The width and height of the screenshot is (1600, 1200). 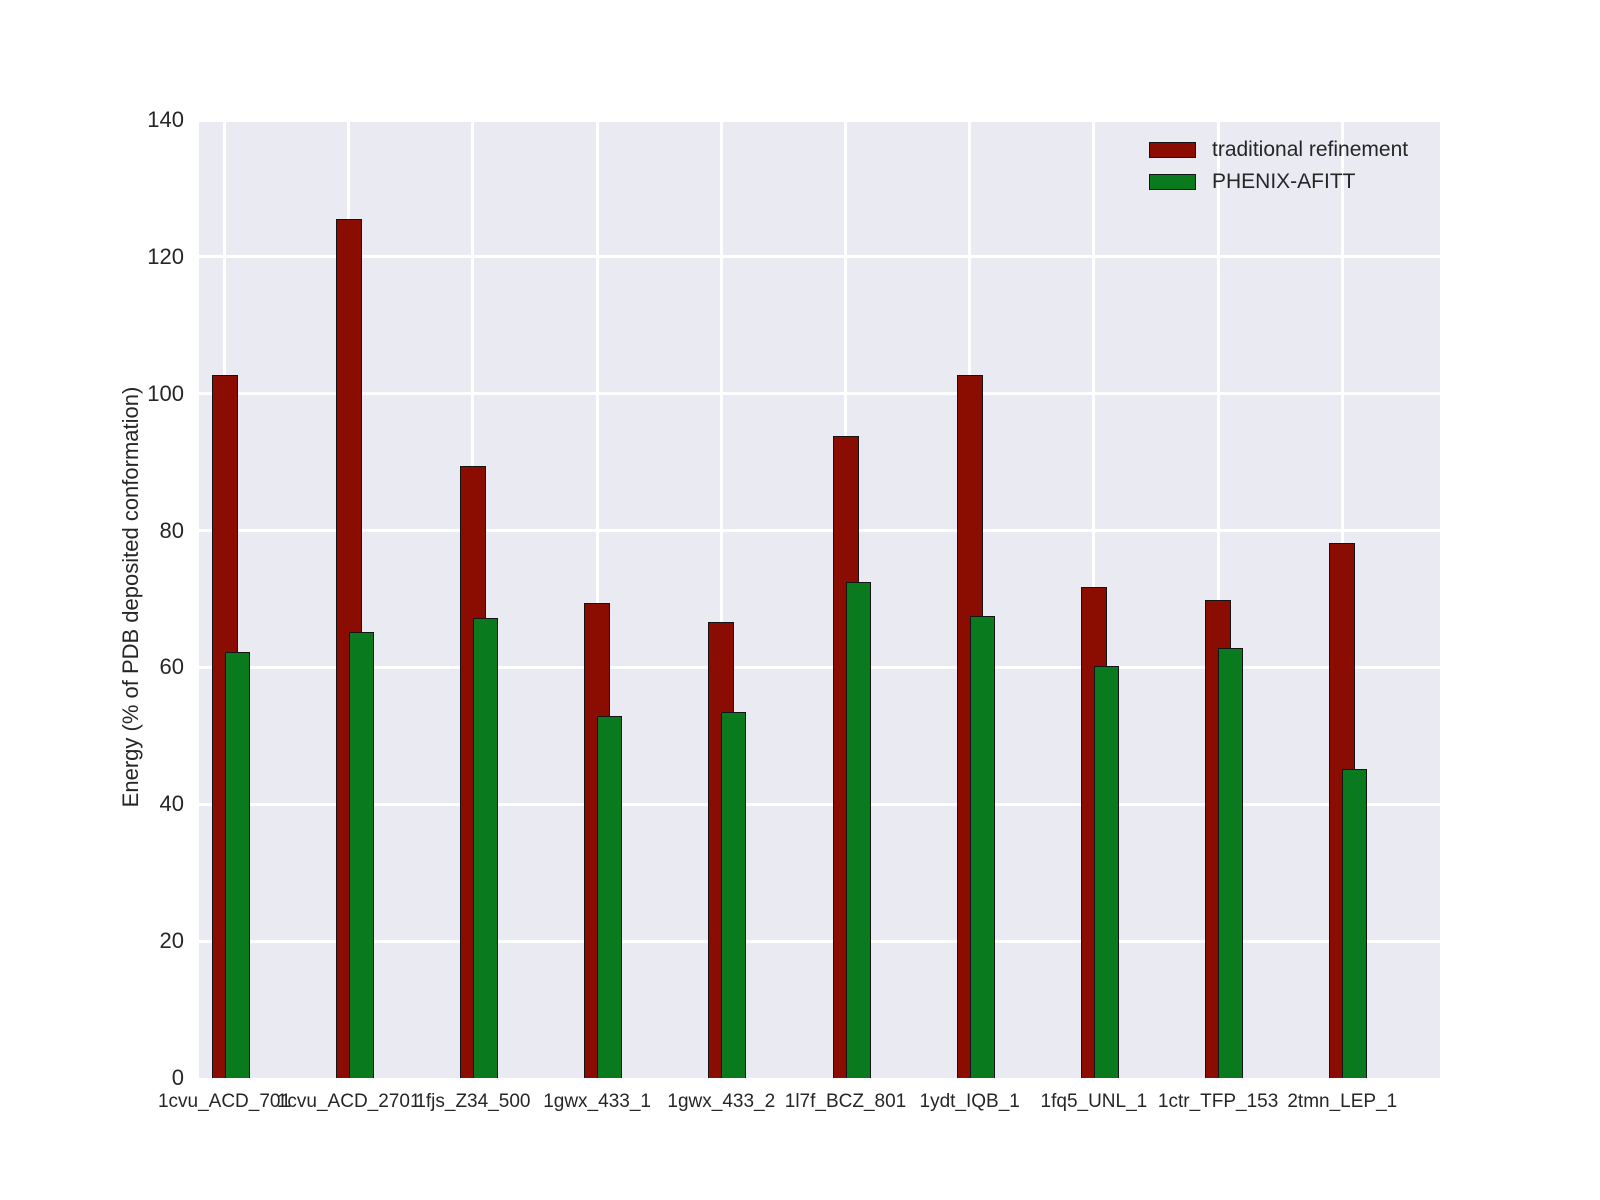 I want to click on x-tick-label: 1fq5_UNL_1, so click(x=1094, y=1101).